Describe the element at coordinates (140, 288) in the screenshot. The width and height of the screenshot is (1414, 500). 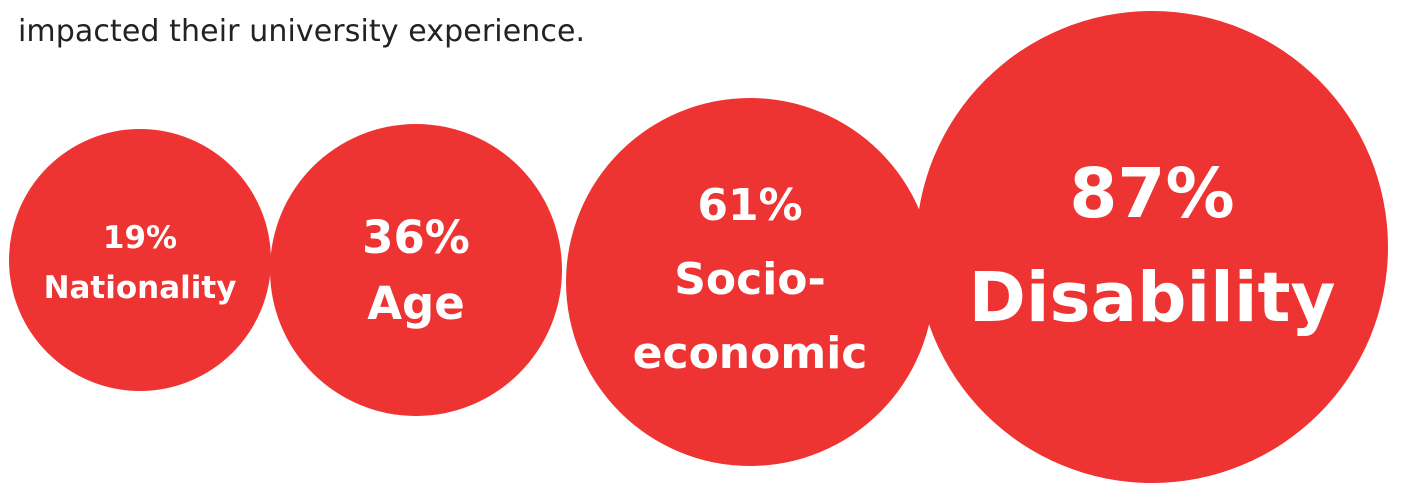
I see `bubble-category-nationality: Nationality` at that location.